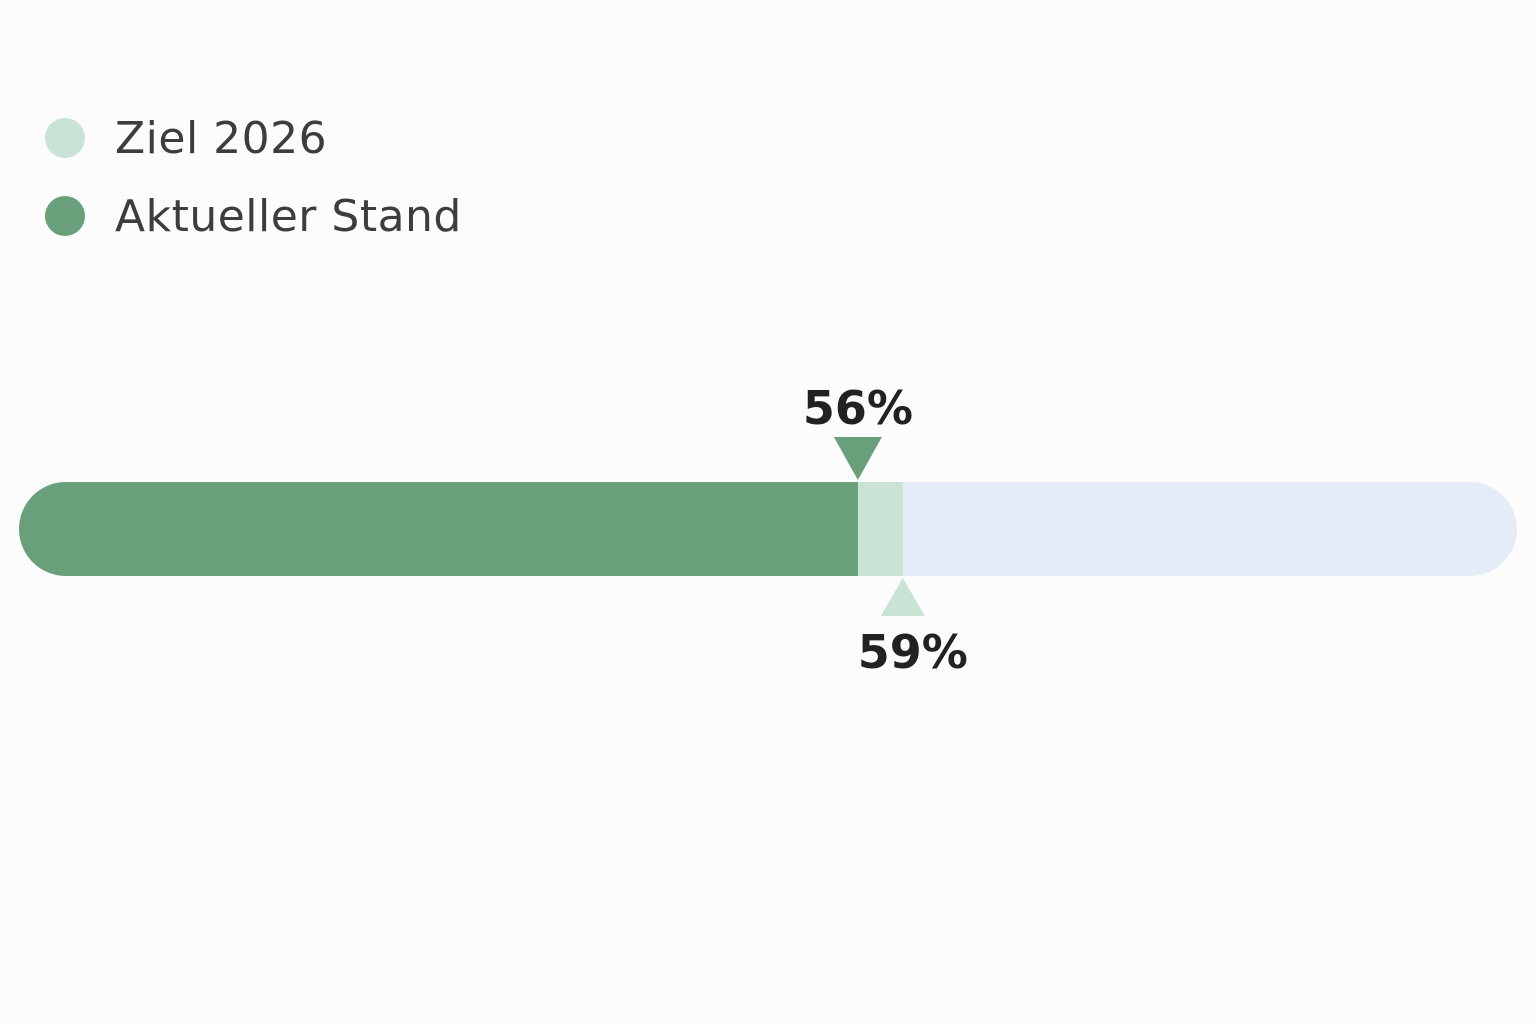  What do you see at coordinates (858, 408) in the screenshot?
I see `current-value-label: 56%` at bounding box center [858, 408].